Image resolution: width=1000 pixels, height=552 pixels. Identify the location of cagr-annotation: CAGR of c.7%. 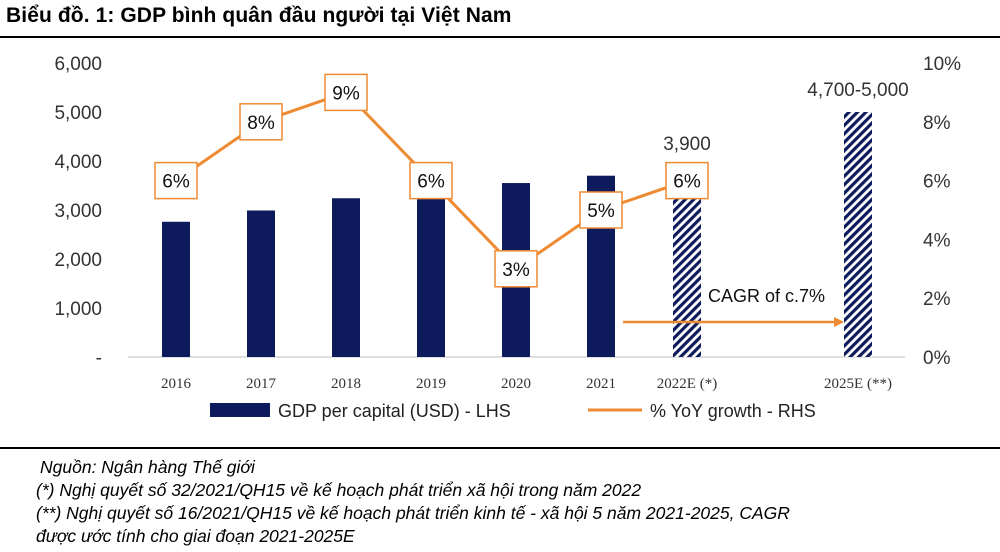
(733, 306).